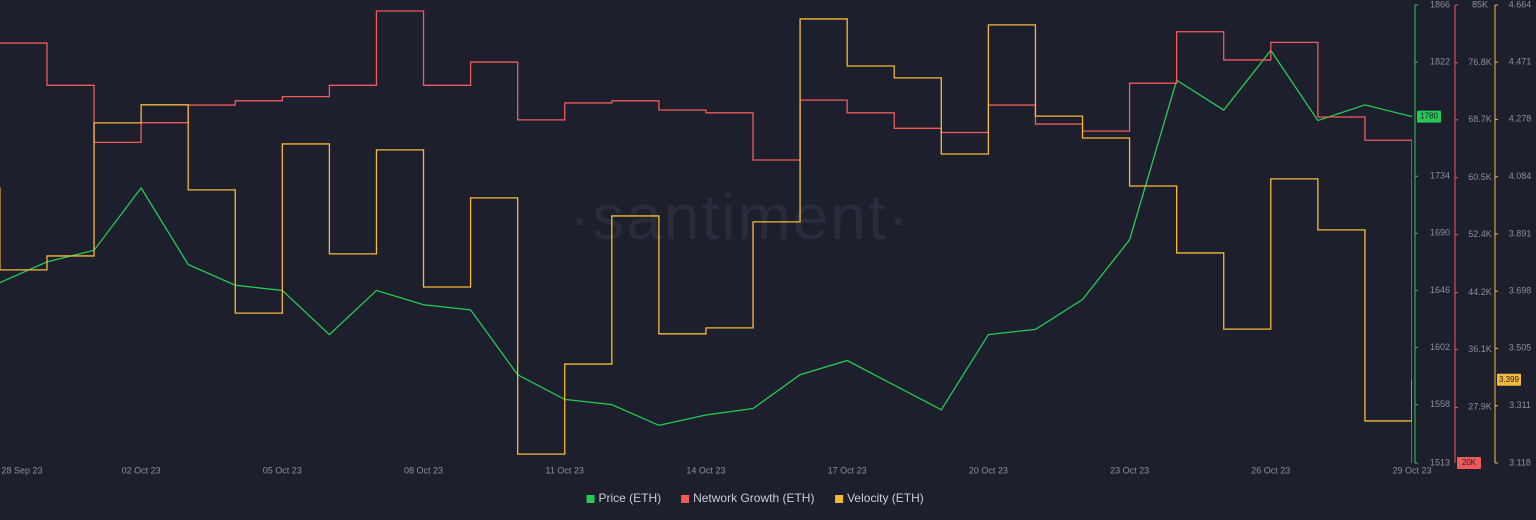  Describe the element at coordinates (1129, 470) in the screenshot. I see `x-tick-label: 23 Oct 23` at that location.